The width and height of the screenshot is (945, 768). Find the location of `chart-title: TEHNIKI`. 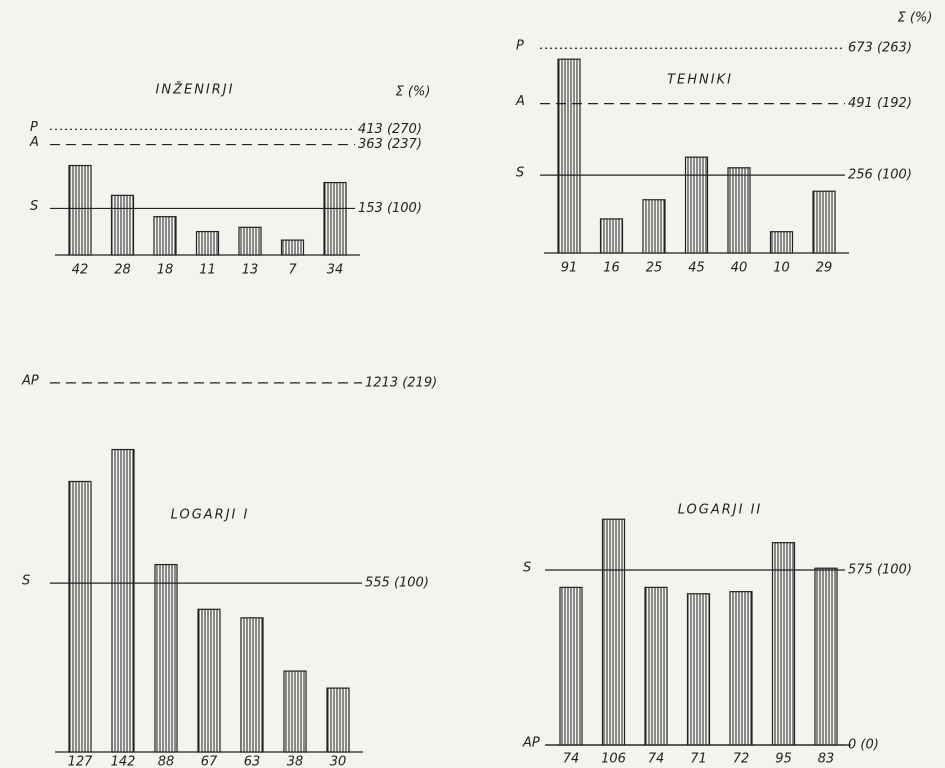

chart-title: TEHNIKI is located at coordinates (700, 80).